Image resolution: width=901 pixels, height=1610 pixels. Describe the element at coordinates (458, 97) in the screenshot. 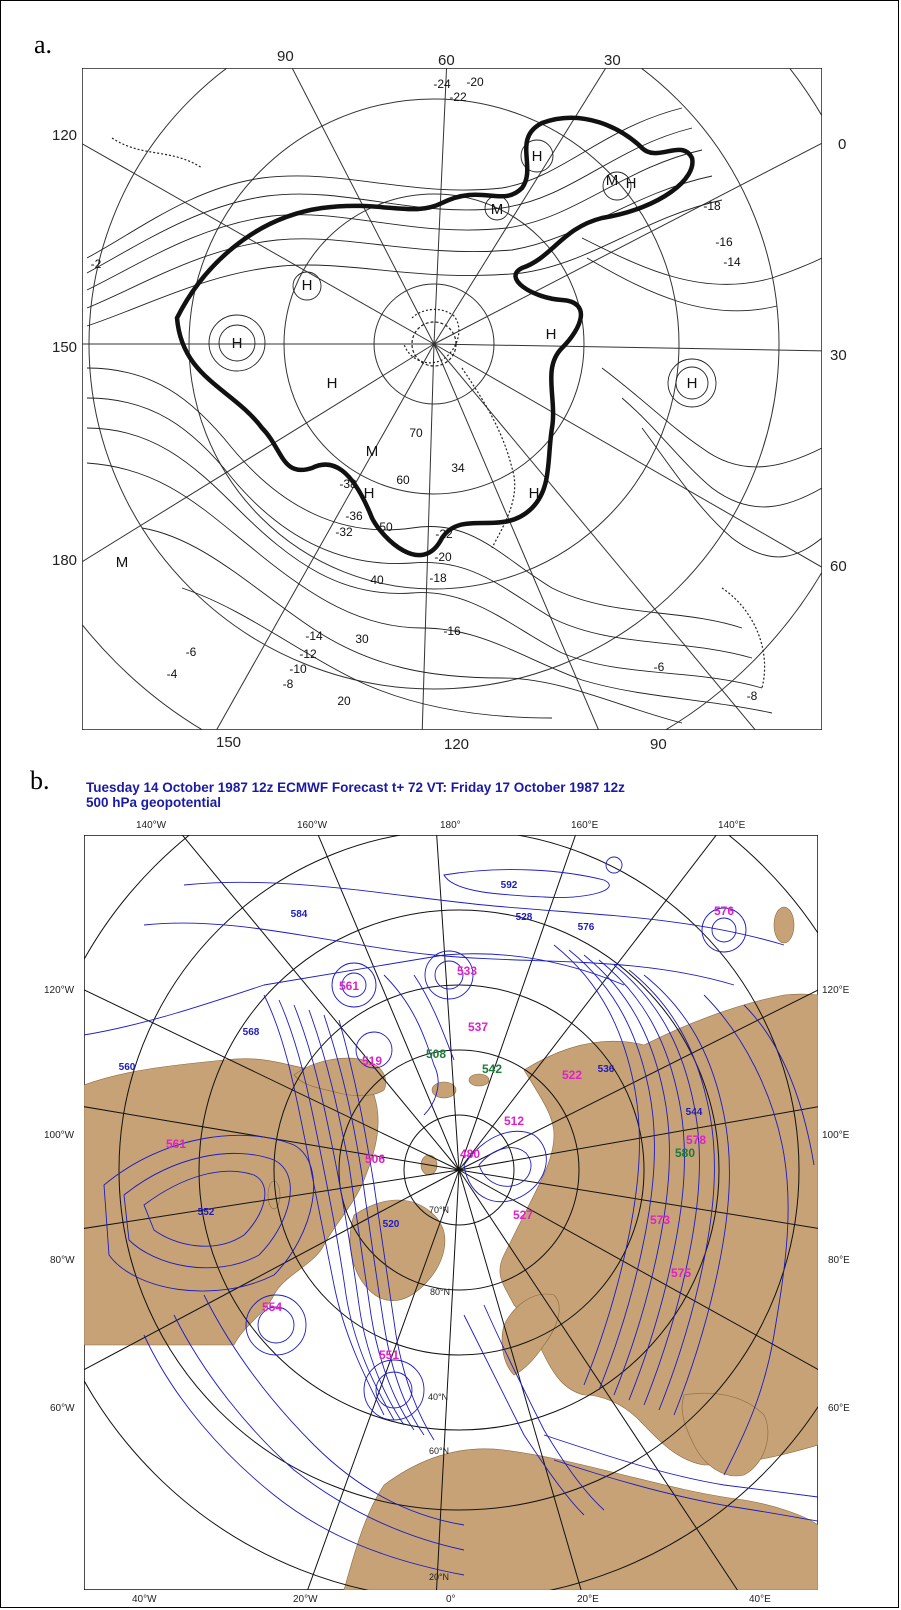

I see `contour-label: -22` at that location.